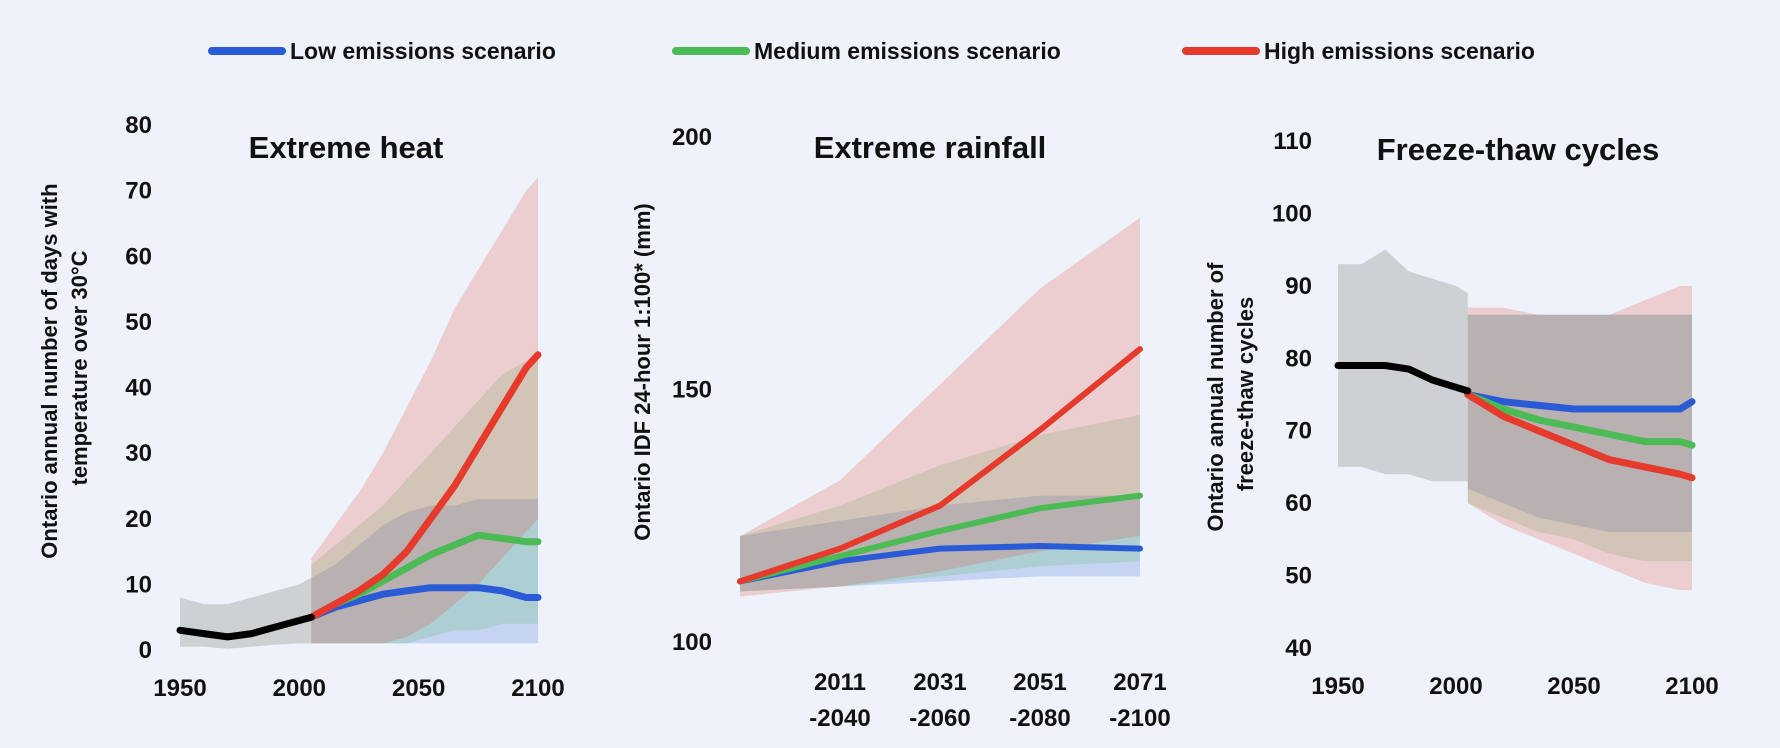 The image size is (1780, 748). I want to click on x-tick-label: 2051, so click(1039, 682).